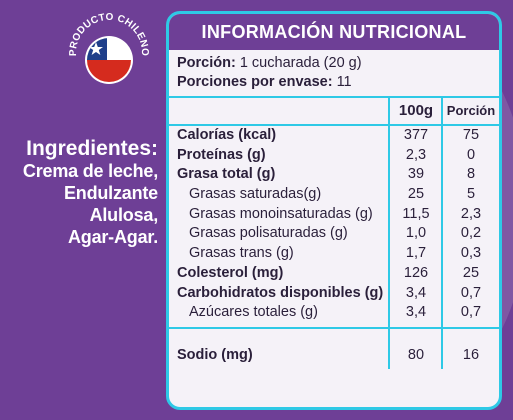  I want to click on nutrition-title: INFORMACIÓN NUTRICIONAL, so click(334, 32).